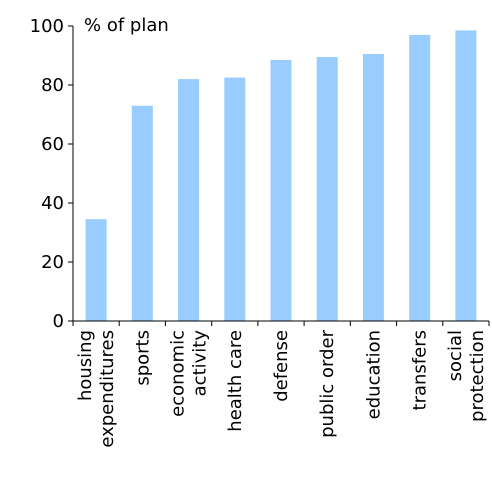  I want to click on x-category-label: economic activity, so click(189, 373).